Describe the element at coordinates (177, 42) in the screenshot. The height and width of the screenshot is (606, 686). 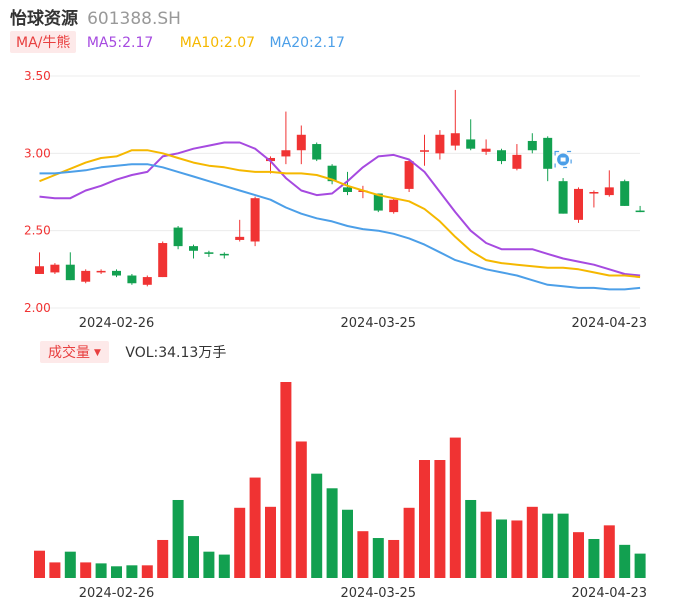
I see `ma-legend: MA/牛熊 MA5:2.17 MA10:2.07 MA20:2.17` at that location.